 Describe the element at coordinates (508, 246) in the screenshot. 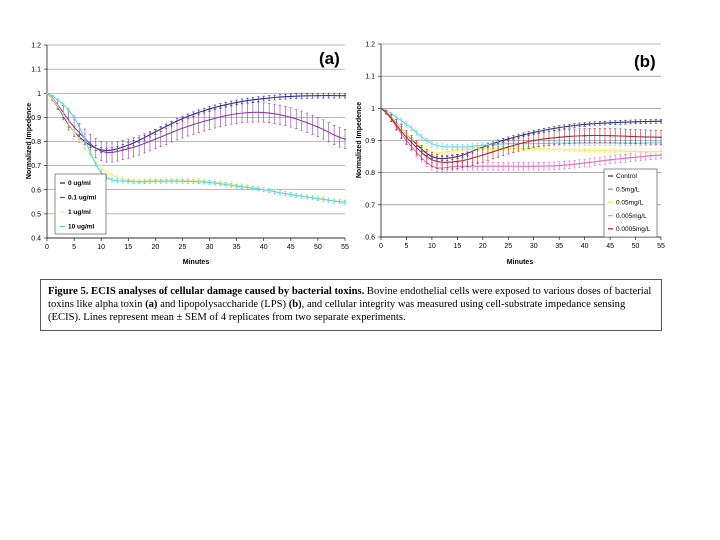

I see `panel-b-xtick-label: 25` at that location.